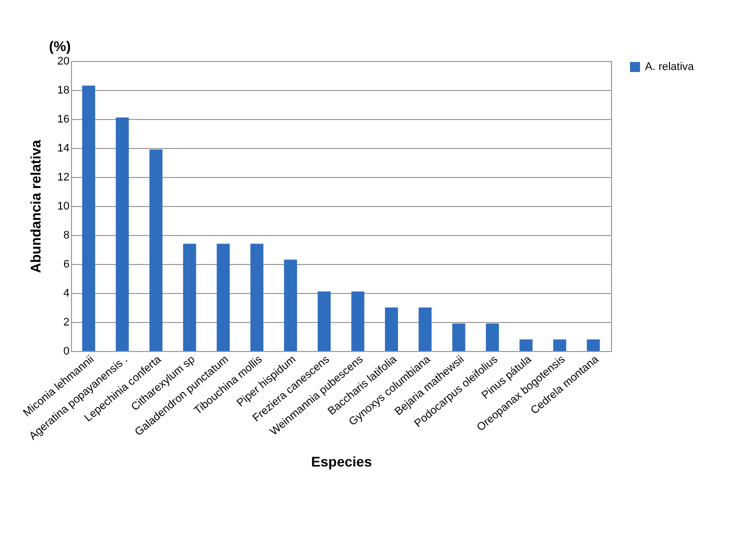 The image size is (737, 560). What do you see at coordinates (341, 462) in the screenshot?
I see `x-axis-title: Especies` at bounding box center [341, 462].